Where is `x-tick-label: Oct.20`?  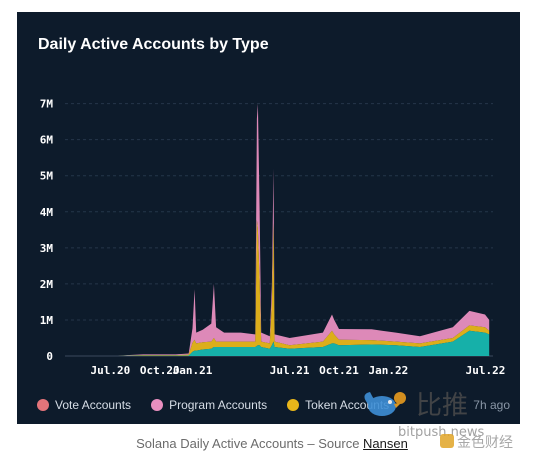 x-tick-label: Oct.20 is located at coordinates (160, 370).